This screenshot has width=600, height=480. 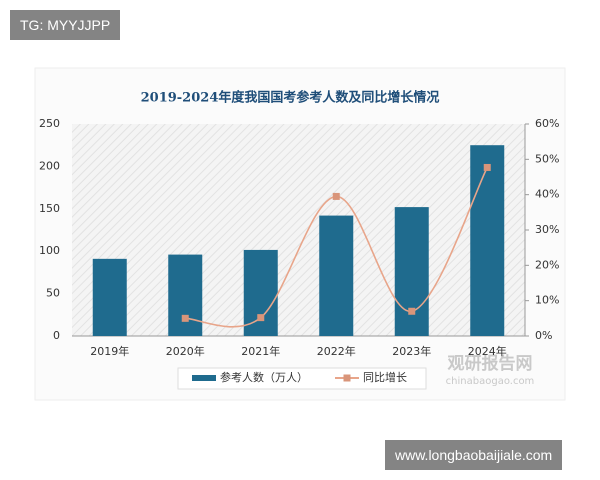 I want to click on y-tick-label: 0, so click(x=56, y=335).